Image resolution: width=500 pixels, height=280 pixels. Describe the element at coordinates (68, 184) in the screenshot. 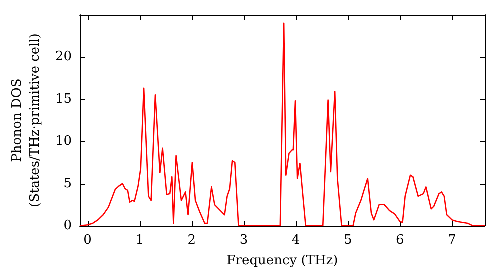

I see `y-tick-label: 5` at that location.